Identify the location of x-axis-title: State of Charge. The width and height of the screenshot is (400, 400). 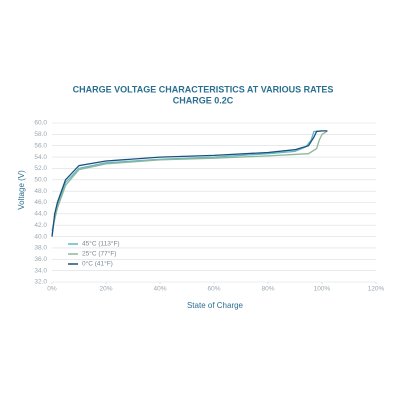
(215, 305).